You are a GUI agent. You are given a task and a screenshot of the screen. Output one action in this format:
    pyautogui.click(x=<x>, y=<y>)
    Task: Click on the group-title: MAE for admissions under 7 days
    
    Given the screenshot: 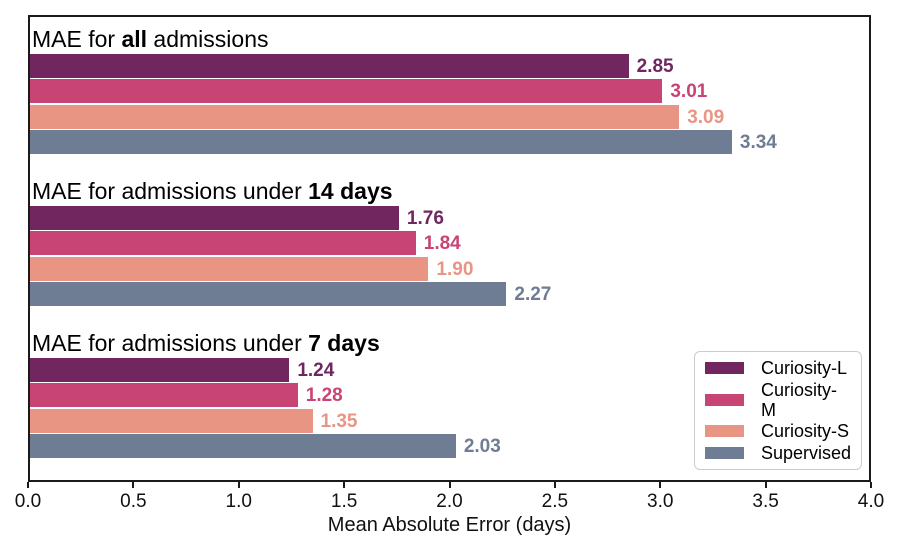 What is the action you would take?
    pyautogui.click(x=206, y=343)
    